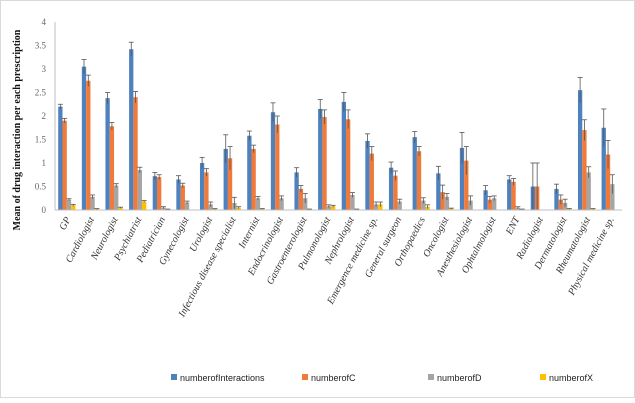 The height and width of the screenshot is (403, 635). Describe the element at coordinates (44, 163) in the screenshot. I see `y-tick-label: 1` at that location.